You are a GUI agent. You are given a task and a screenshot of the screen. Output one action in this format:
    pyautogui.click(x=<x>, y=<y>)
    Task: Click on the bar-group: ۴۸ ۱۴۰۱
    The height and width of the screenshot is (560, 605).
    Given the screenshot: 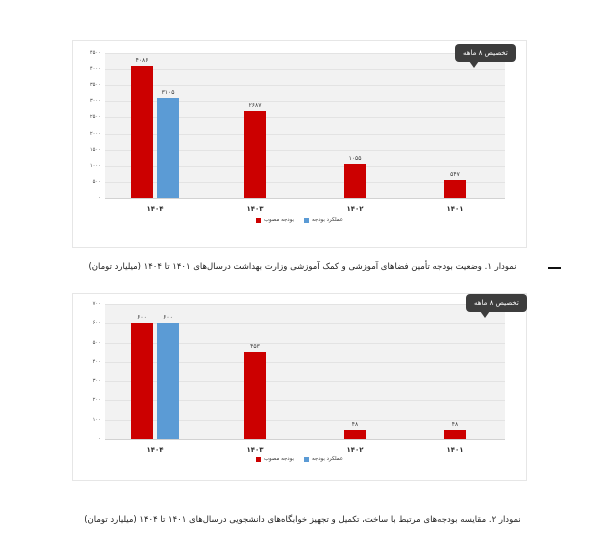 What is the action you would take?
    pyautogui.click(x=455, y=379)
    